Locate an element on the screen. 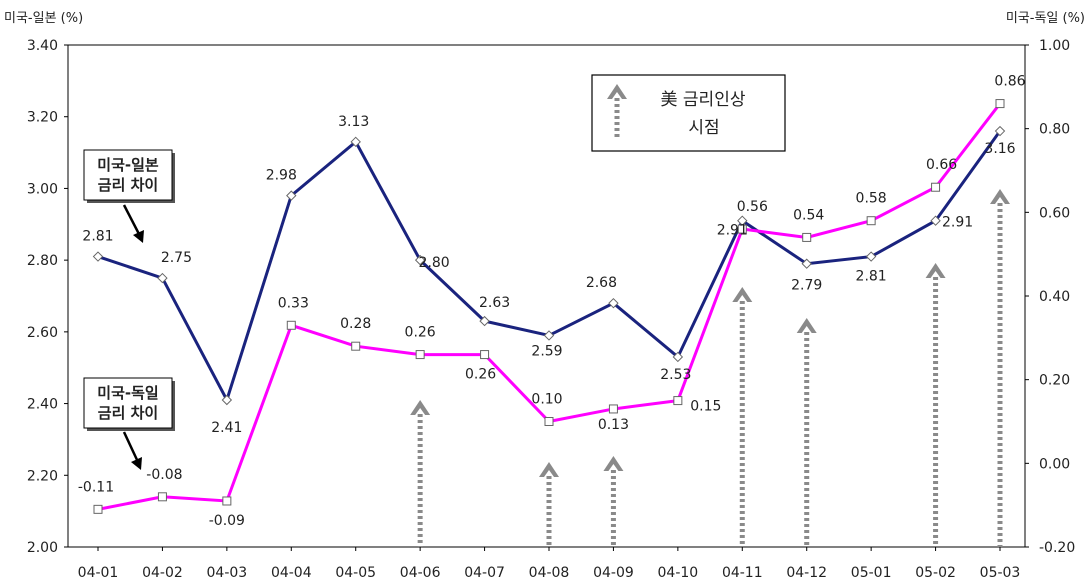 This screenshot has height=587, width=1089. right-tick-label: 0.60 is located at coordinates (1054, 213).